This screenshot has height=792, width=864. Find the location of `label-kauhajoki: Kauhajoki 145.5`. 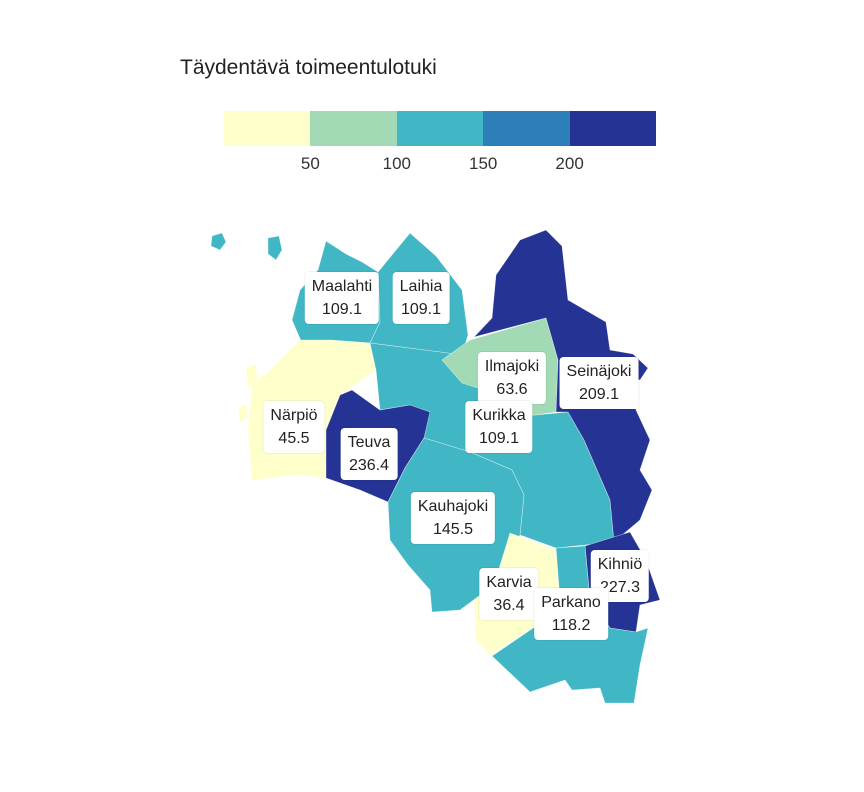

label-kauhajoki: Kauhajoki 145.5 is located at coordinates (453, 518).